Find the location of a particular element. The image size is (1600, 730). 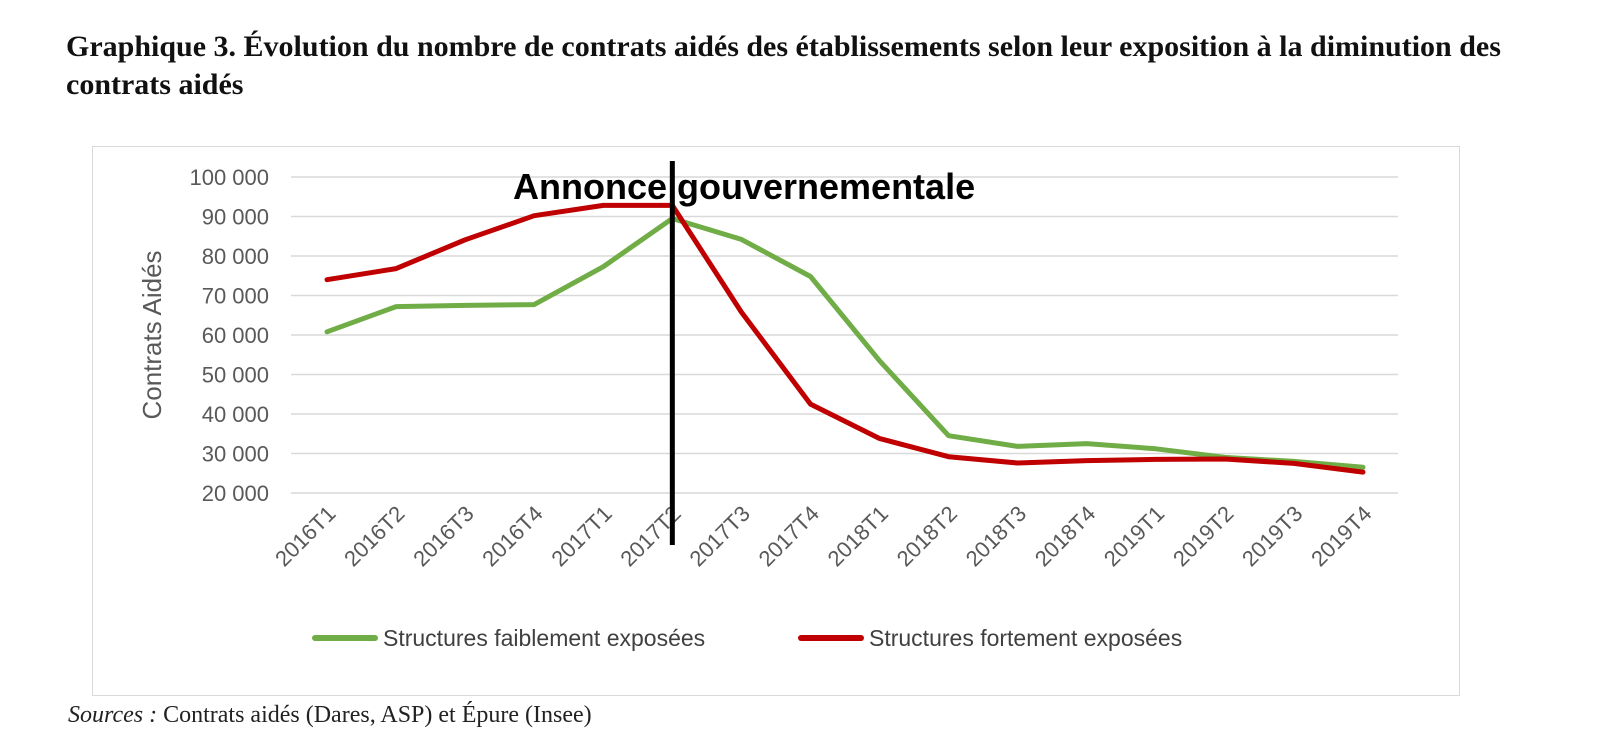

x-tick-label: 2017T2 is located at coordinates (650, 536).